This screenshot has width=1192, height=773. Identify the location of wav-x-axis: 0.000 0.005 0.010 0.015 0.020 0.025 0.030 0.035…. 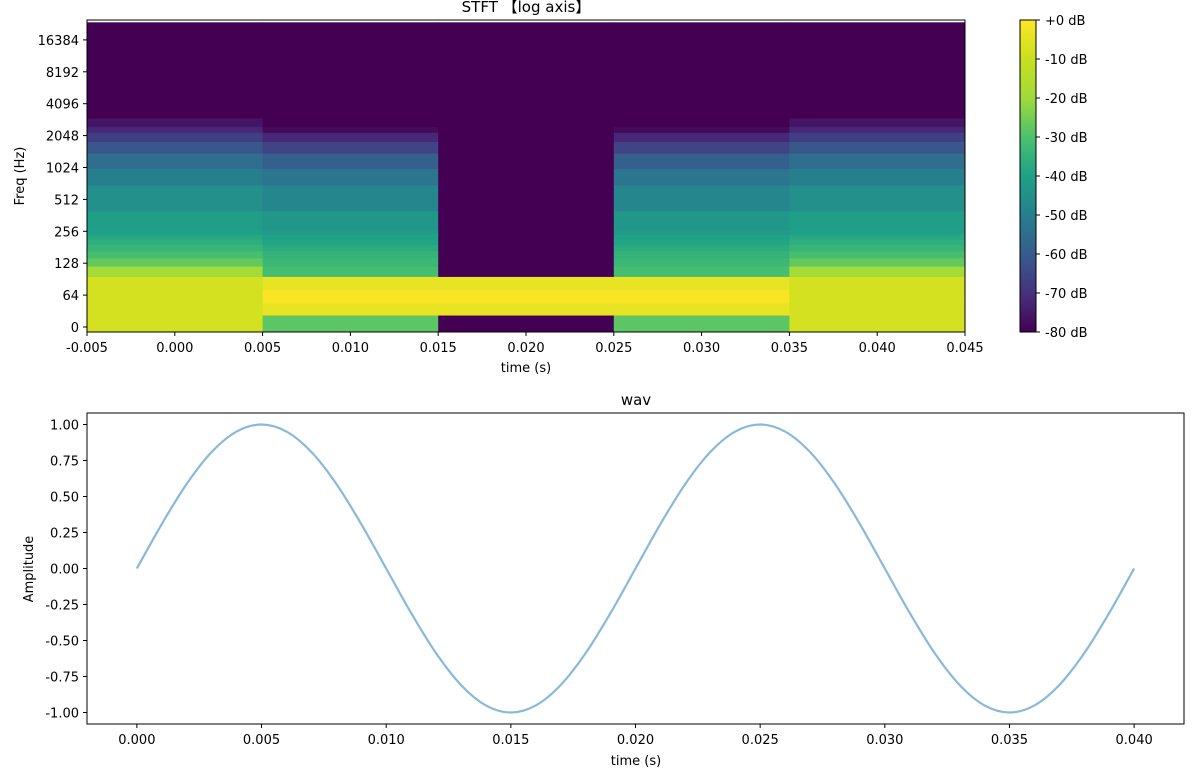
(635, 736).